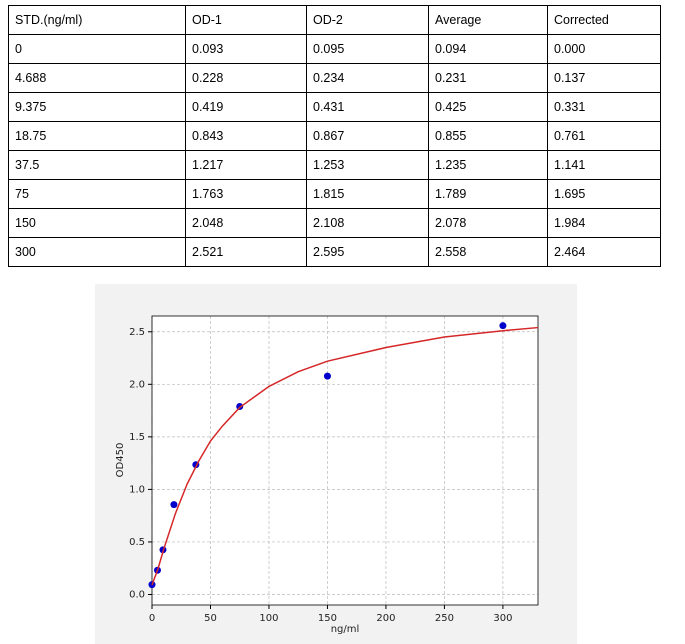  I want to click on table-cell: Average, so click(488, 20).